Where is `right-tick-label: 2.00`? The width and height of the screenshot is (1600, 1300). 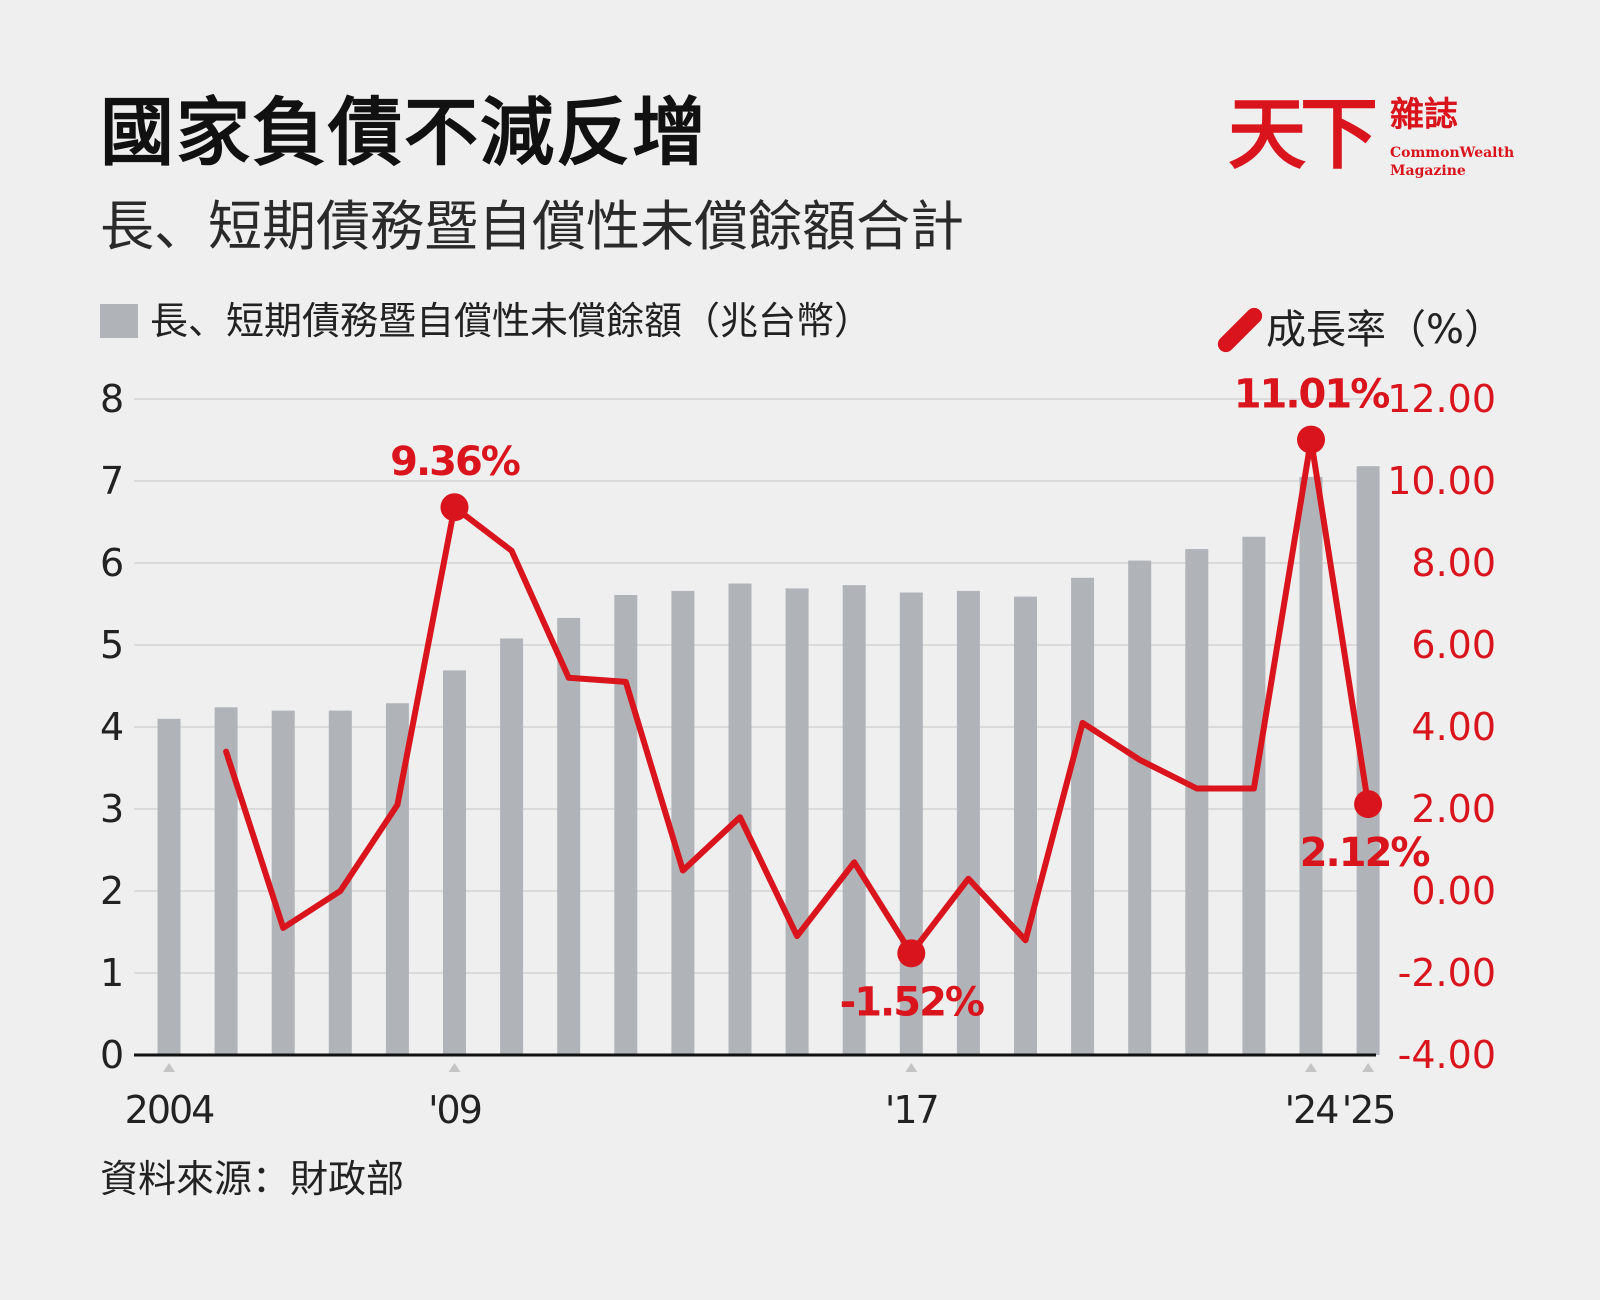 right-tick-label: 2.00 is located at coordinates (1453, 809).